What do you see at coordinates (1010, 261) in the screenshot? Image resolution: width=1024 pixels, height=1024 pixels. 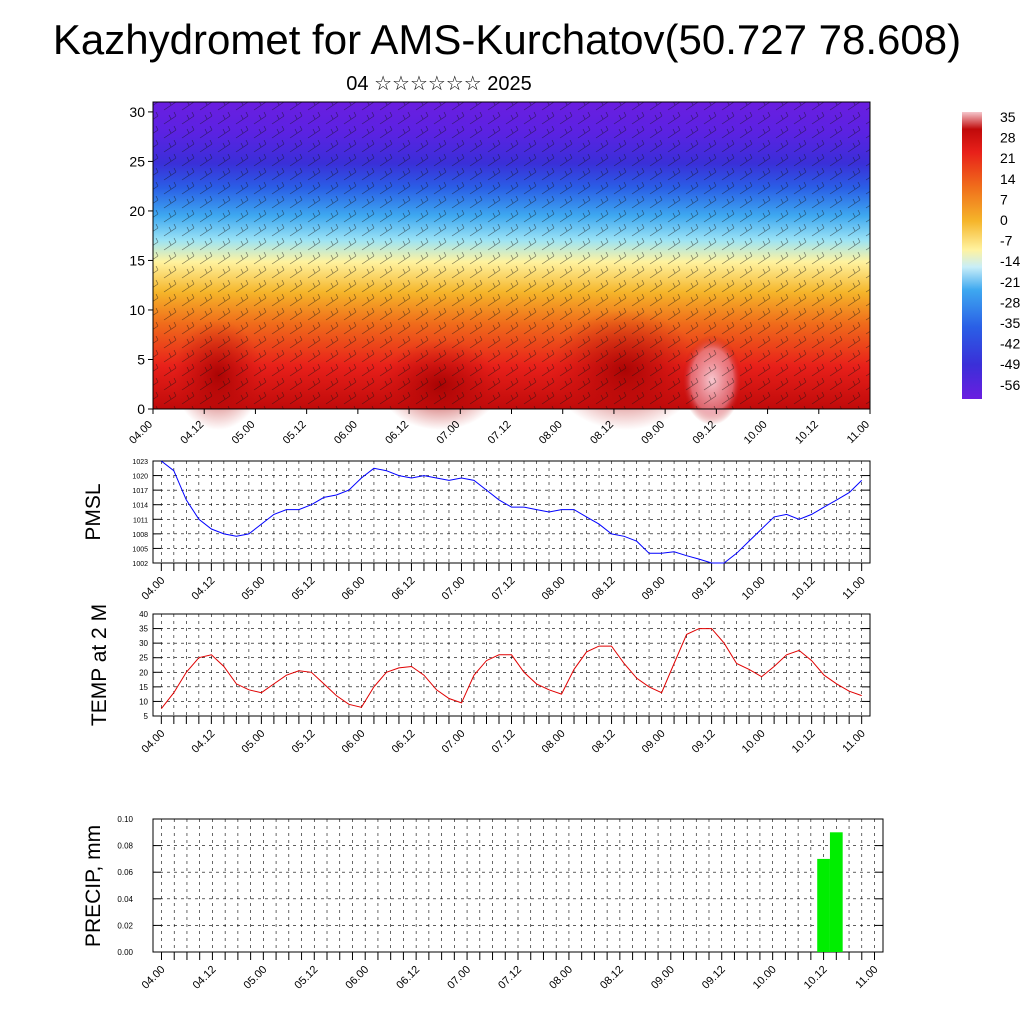 I see `colorbar-label: -14` at bounding box center [1010, 261].